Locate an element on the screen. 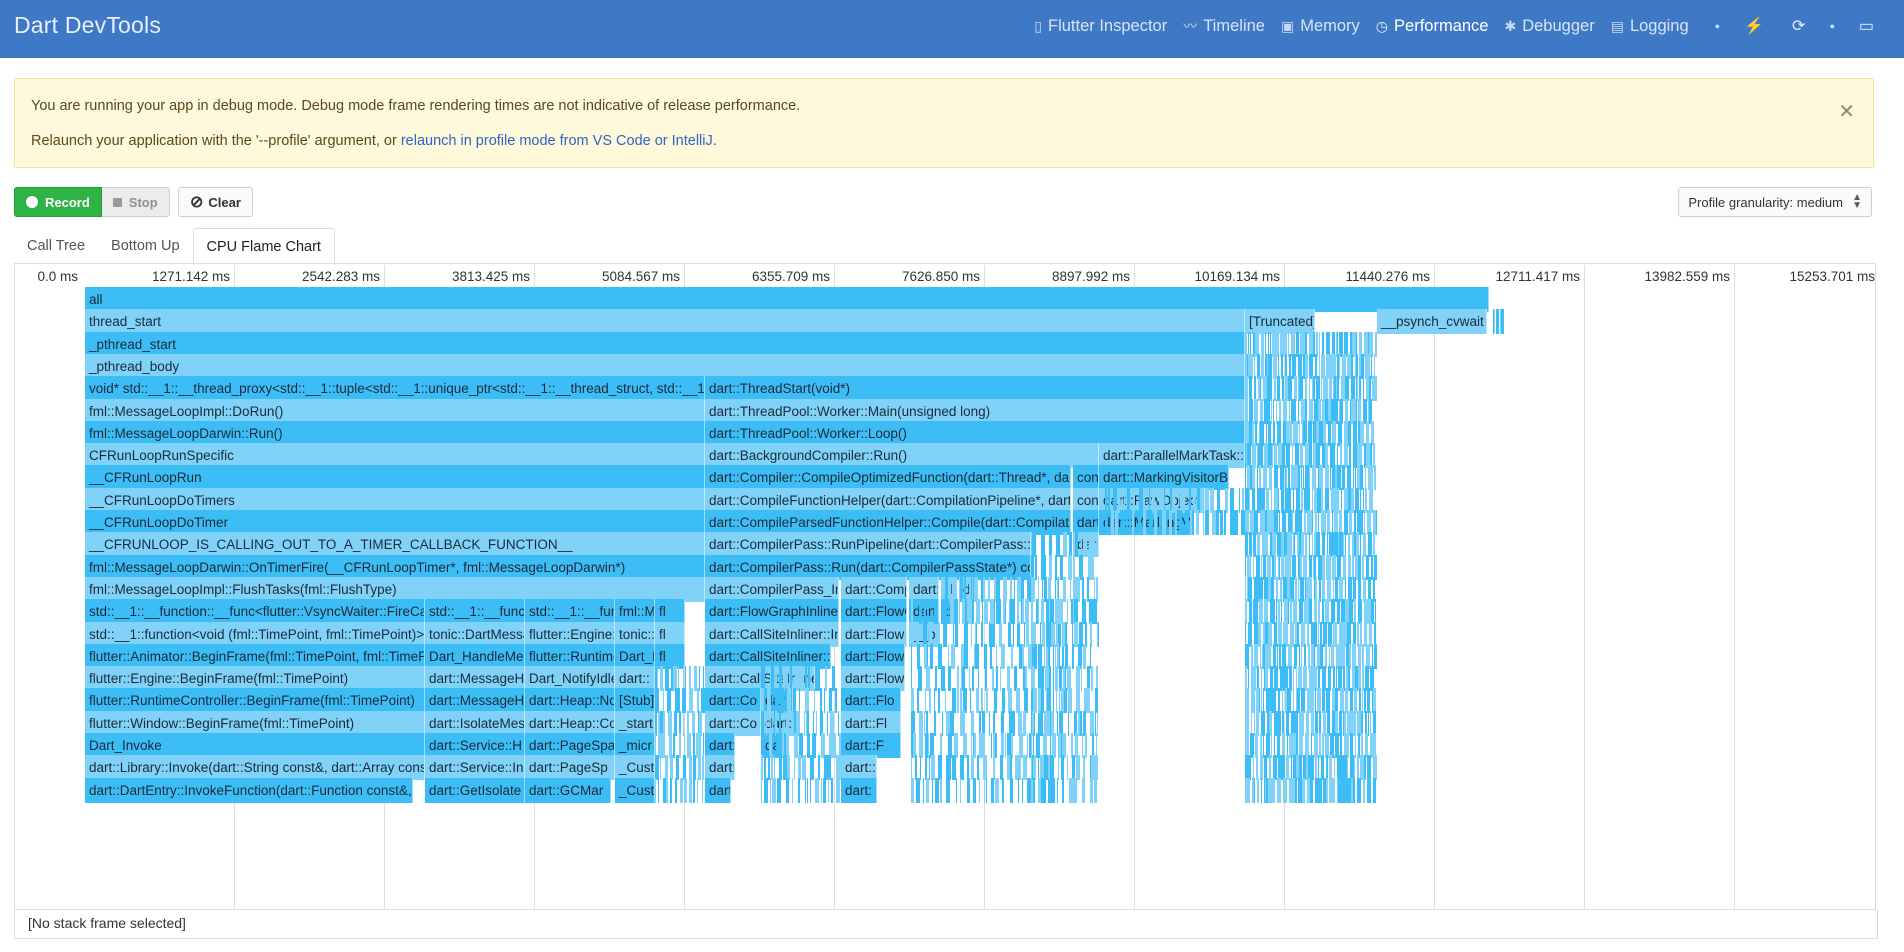 This screenshot has height=952, width=1904. flame-node: [Stub] is located at coordinates (635, 701).